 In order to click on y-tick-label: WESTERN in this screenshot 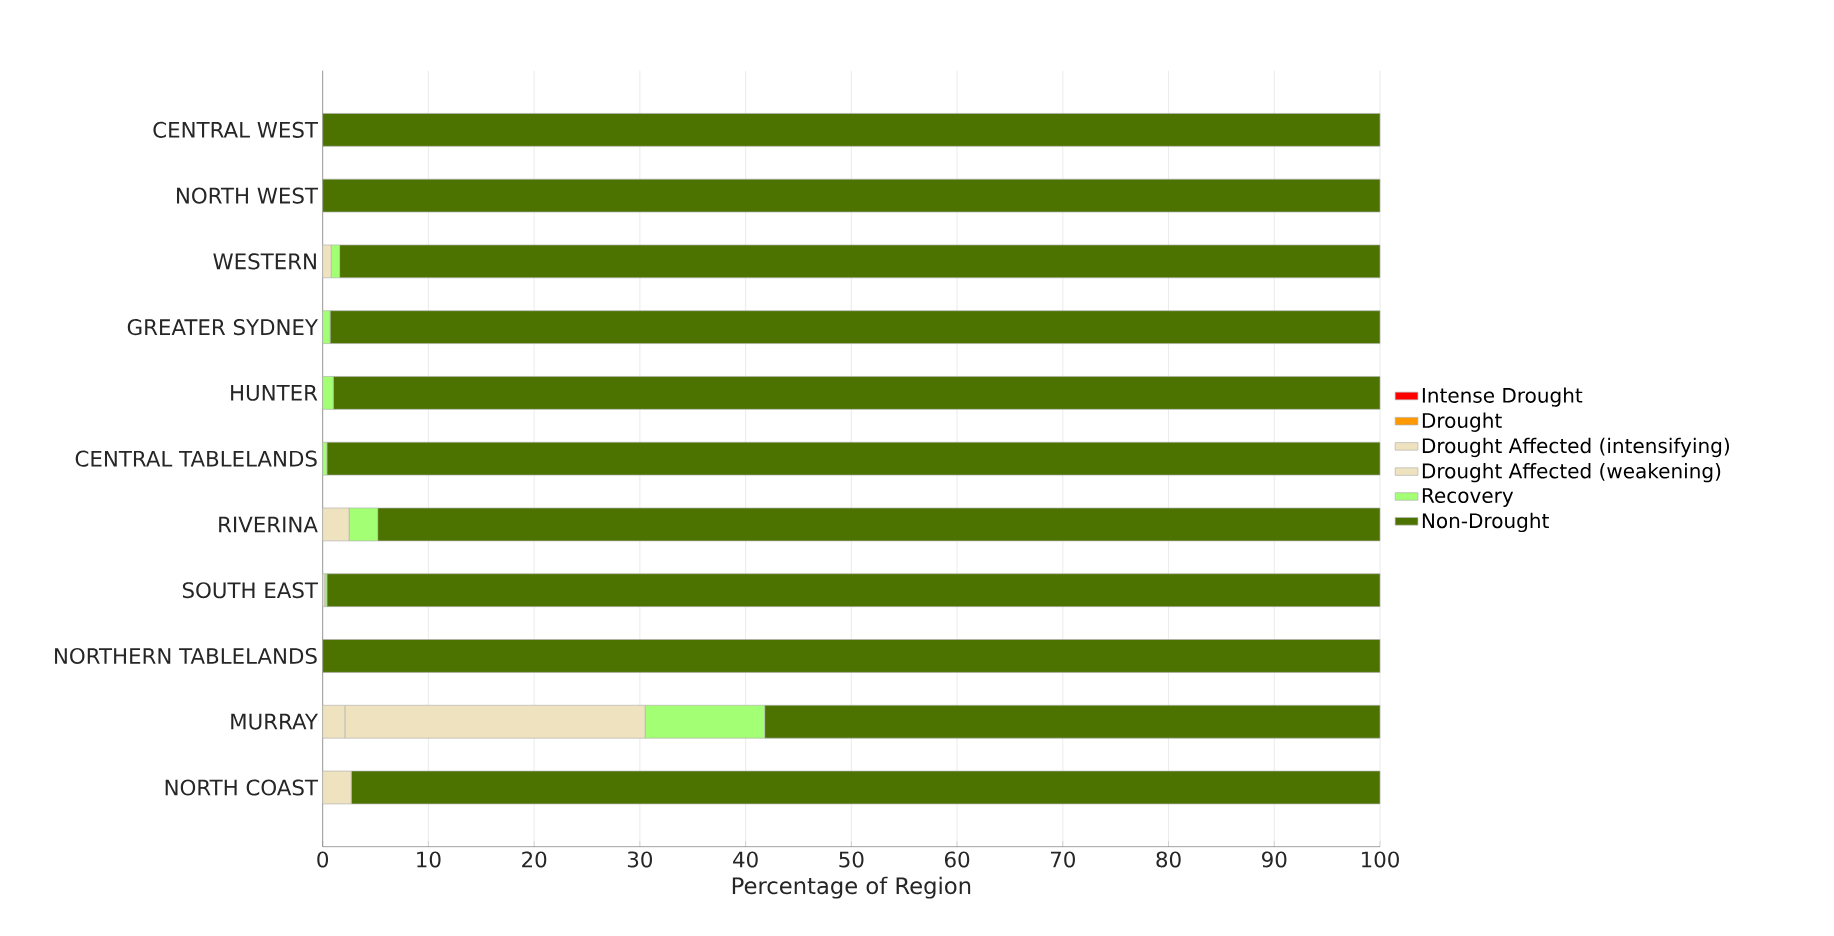, I will do `click(264, 261)`.